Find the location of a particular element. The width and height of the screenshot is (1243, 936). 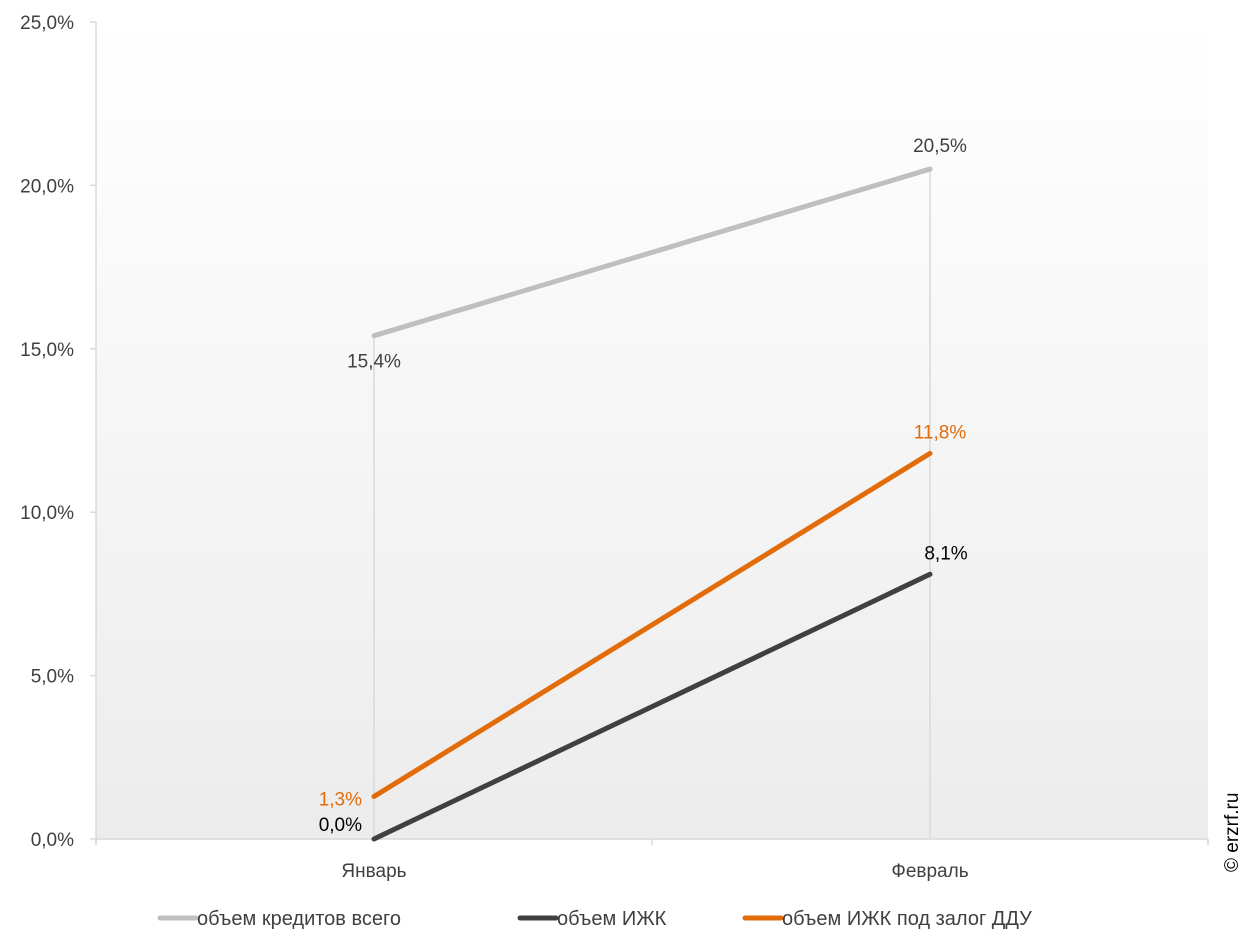

x-tick-label: Январь is located at coordinates (373, 871).